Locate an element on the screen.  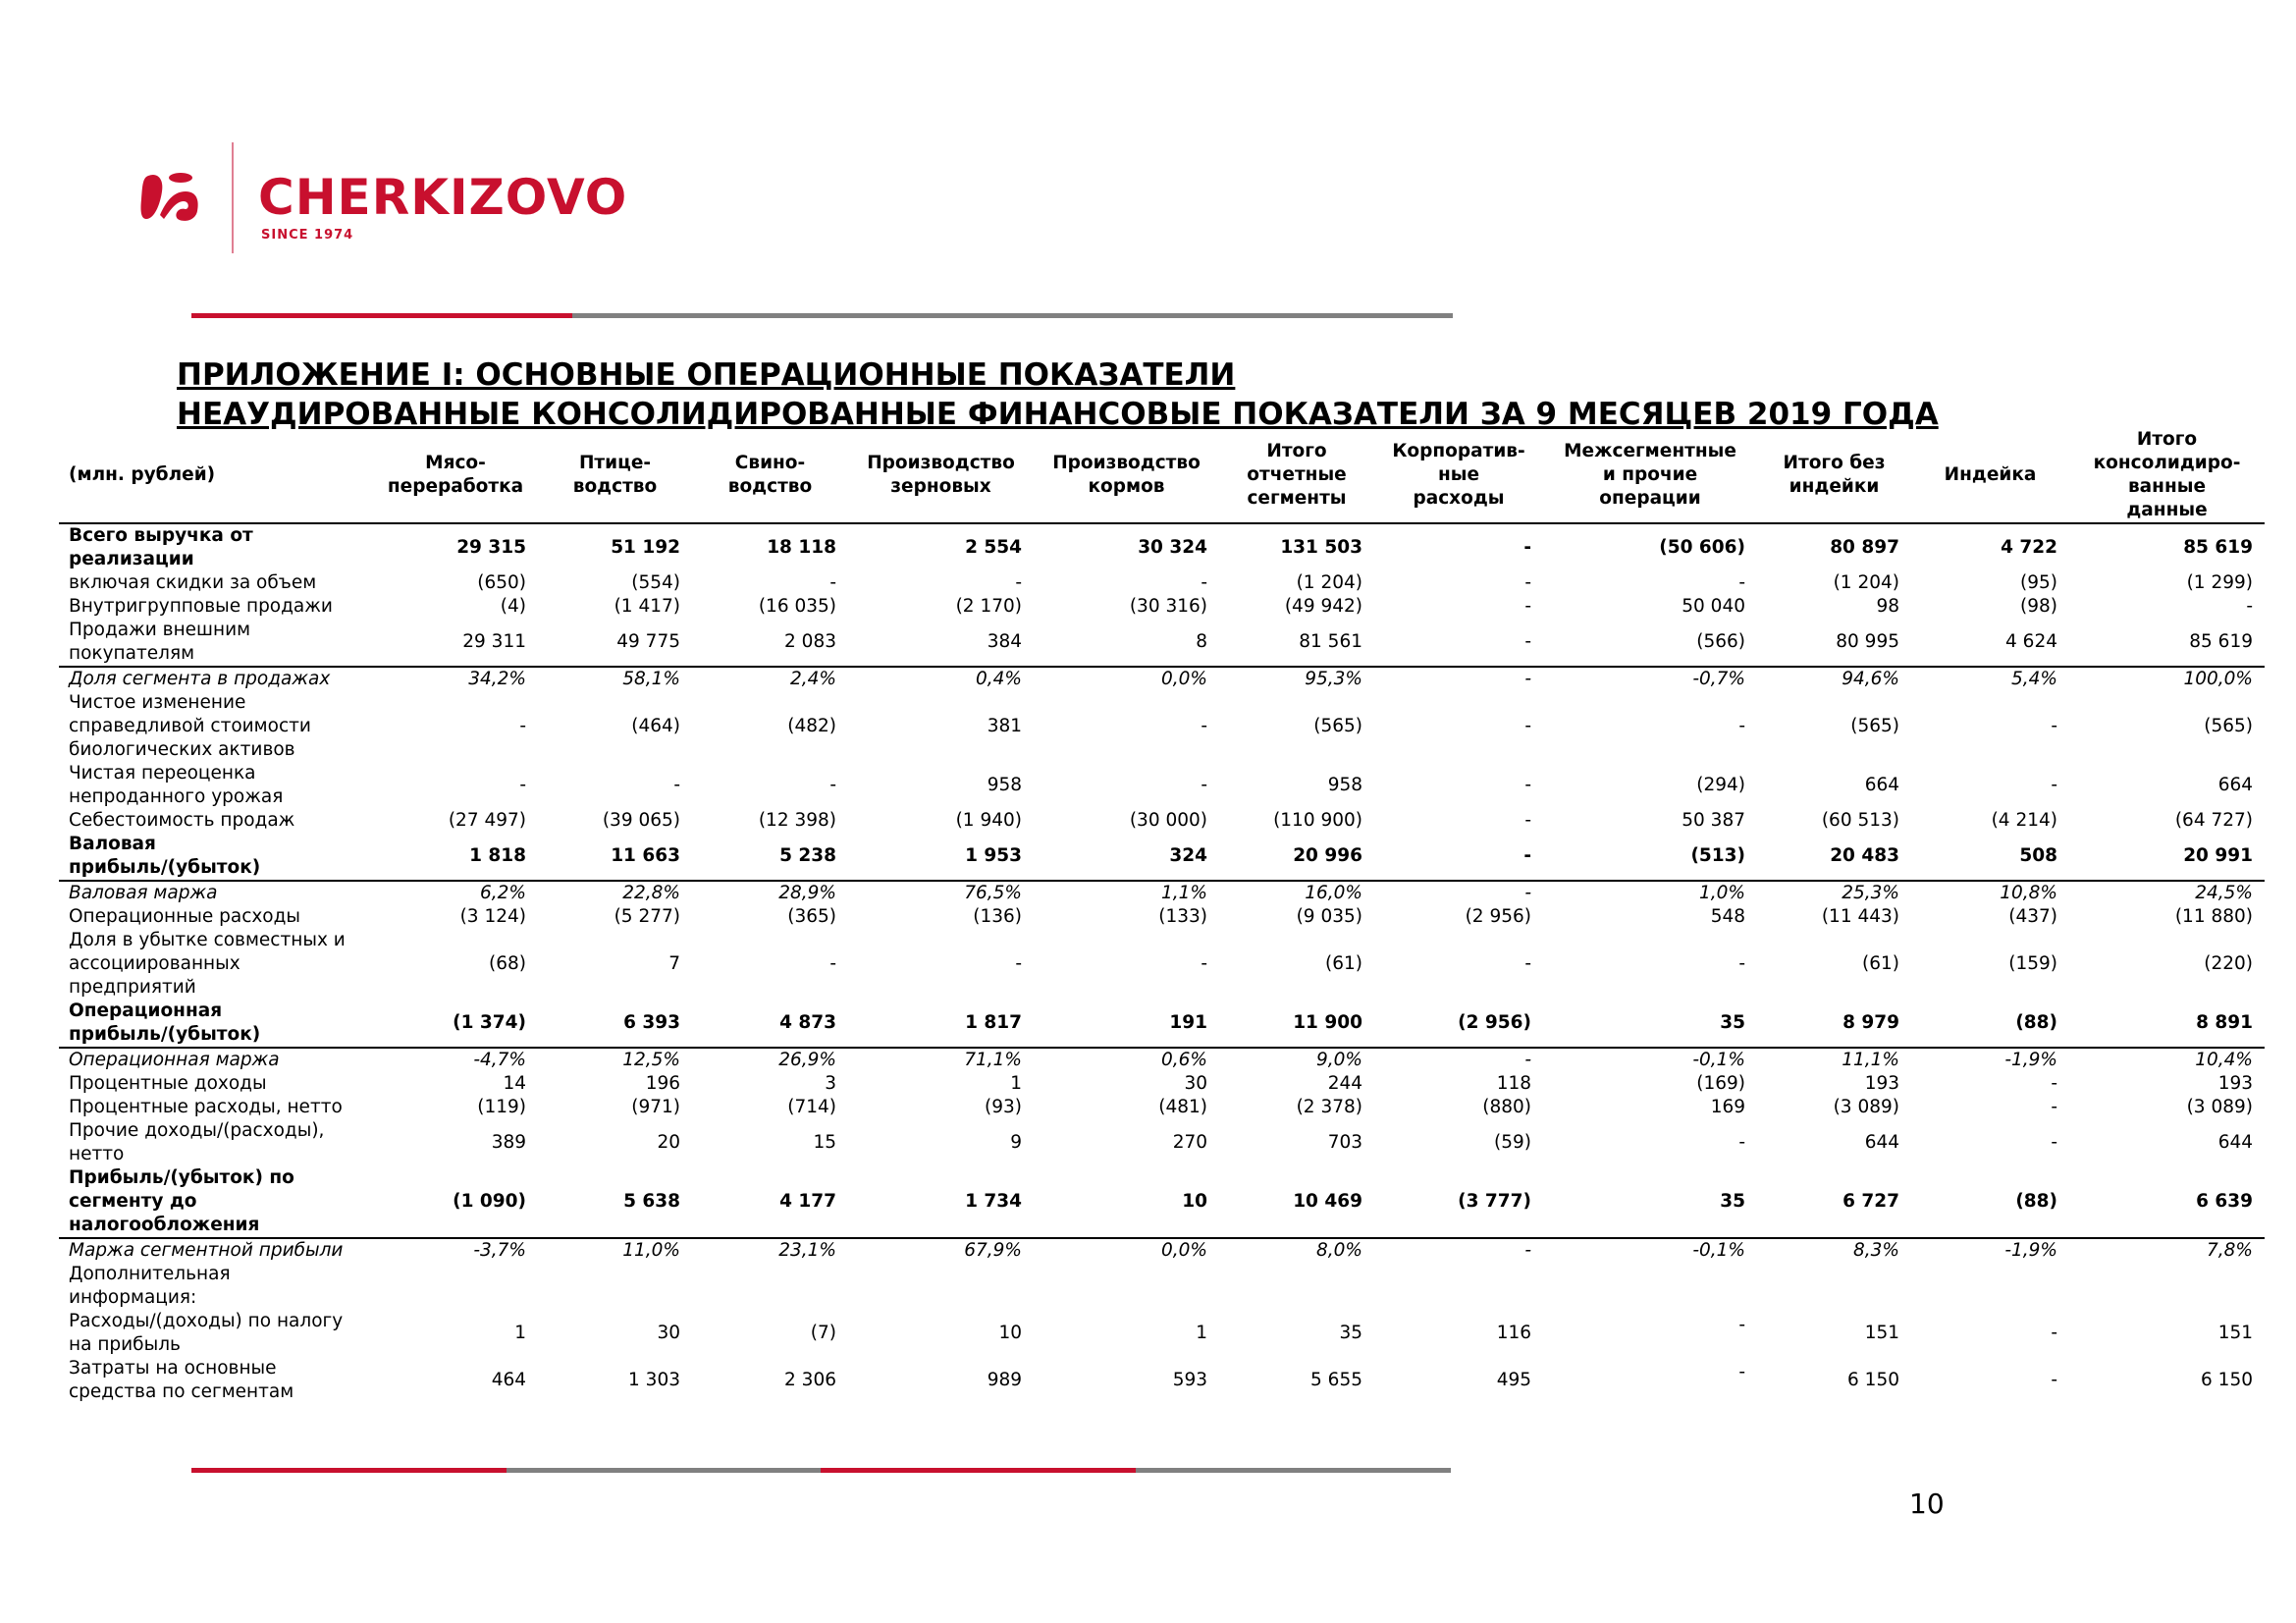
column-header: Итого консолидиро- ванные данные is located at coordinates (2167, 476).